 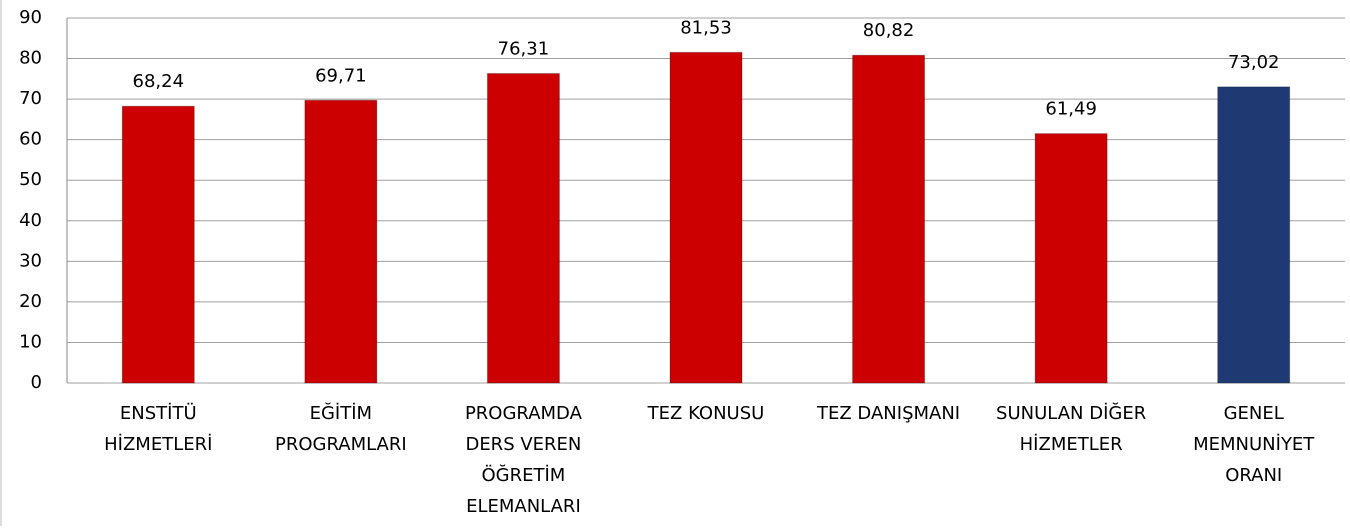 What do you see at coordinates (30, 220) in the screenshot?
I see `y-tick-label: 40` at bounding box center [30, 220].